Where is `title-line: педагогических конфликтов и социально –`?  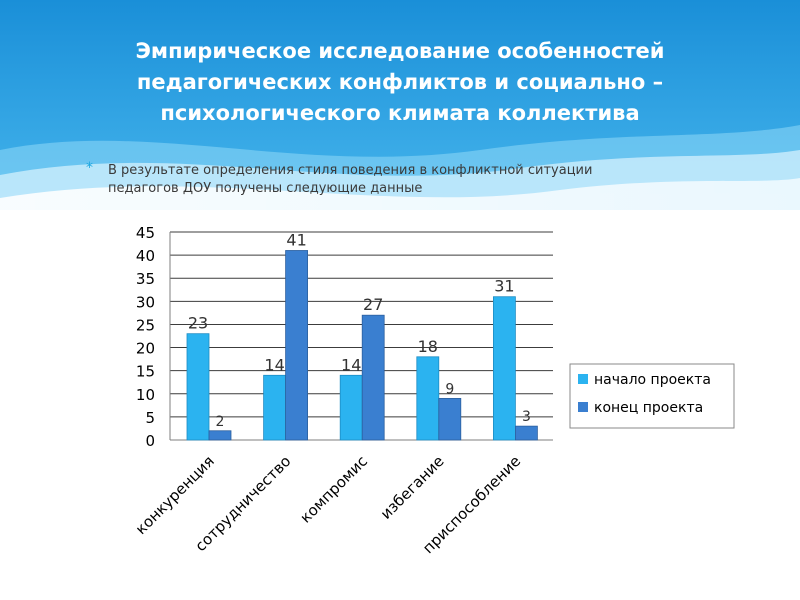
title-line: педагогических конфликтов и социально – is located at coordinates (400, 82).